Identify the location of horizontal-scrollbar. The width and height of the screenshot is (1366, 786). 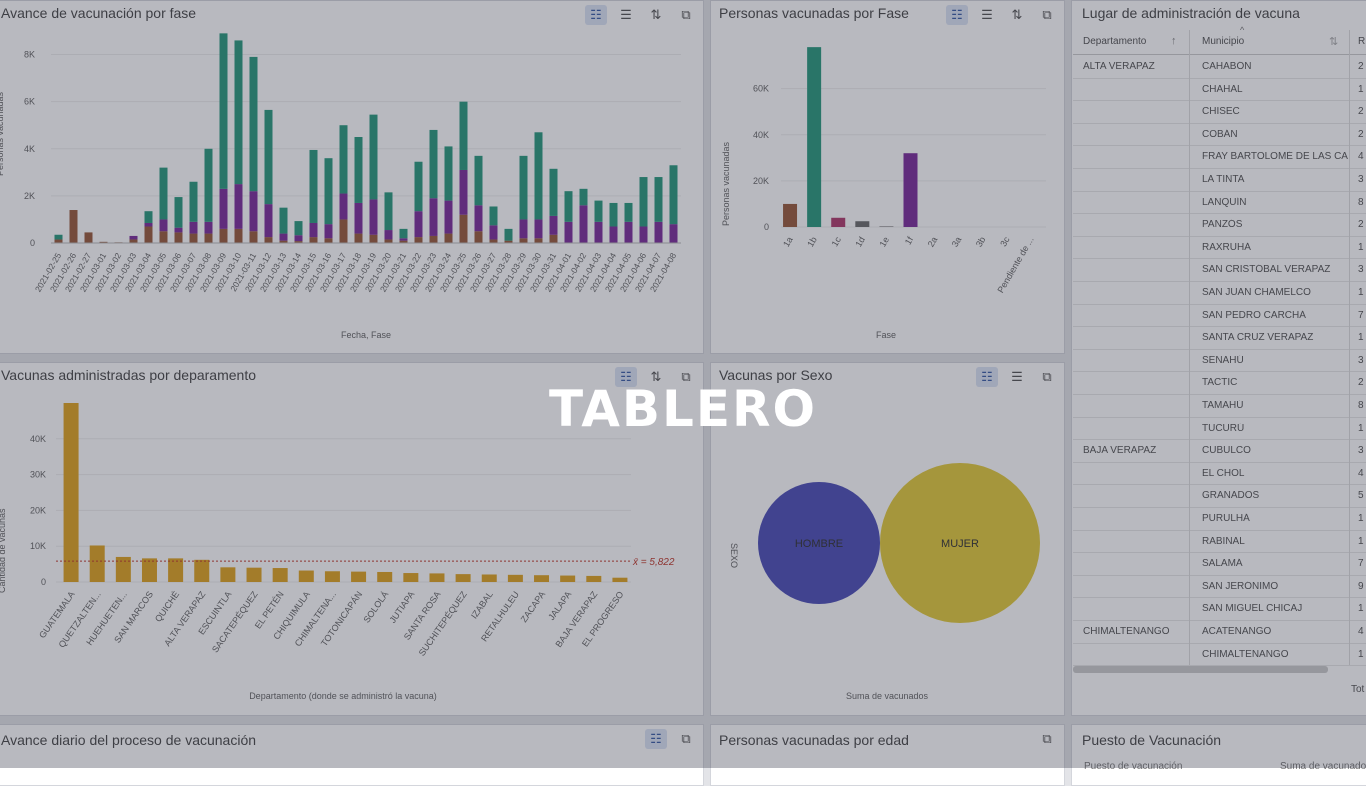
(1200, 669).